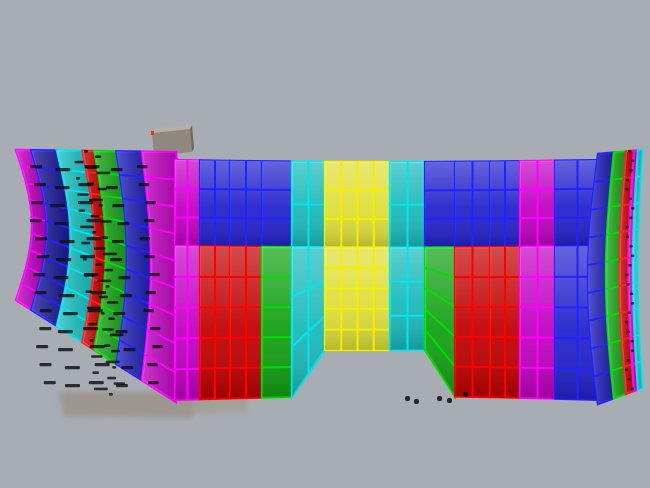 The image size is (650, 488). Describe the element at coordinates (99, 276) in the screenshot. I see `left-wing-panel` at that location.